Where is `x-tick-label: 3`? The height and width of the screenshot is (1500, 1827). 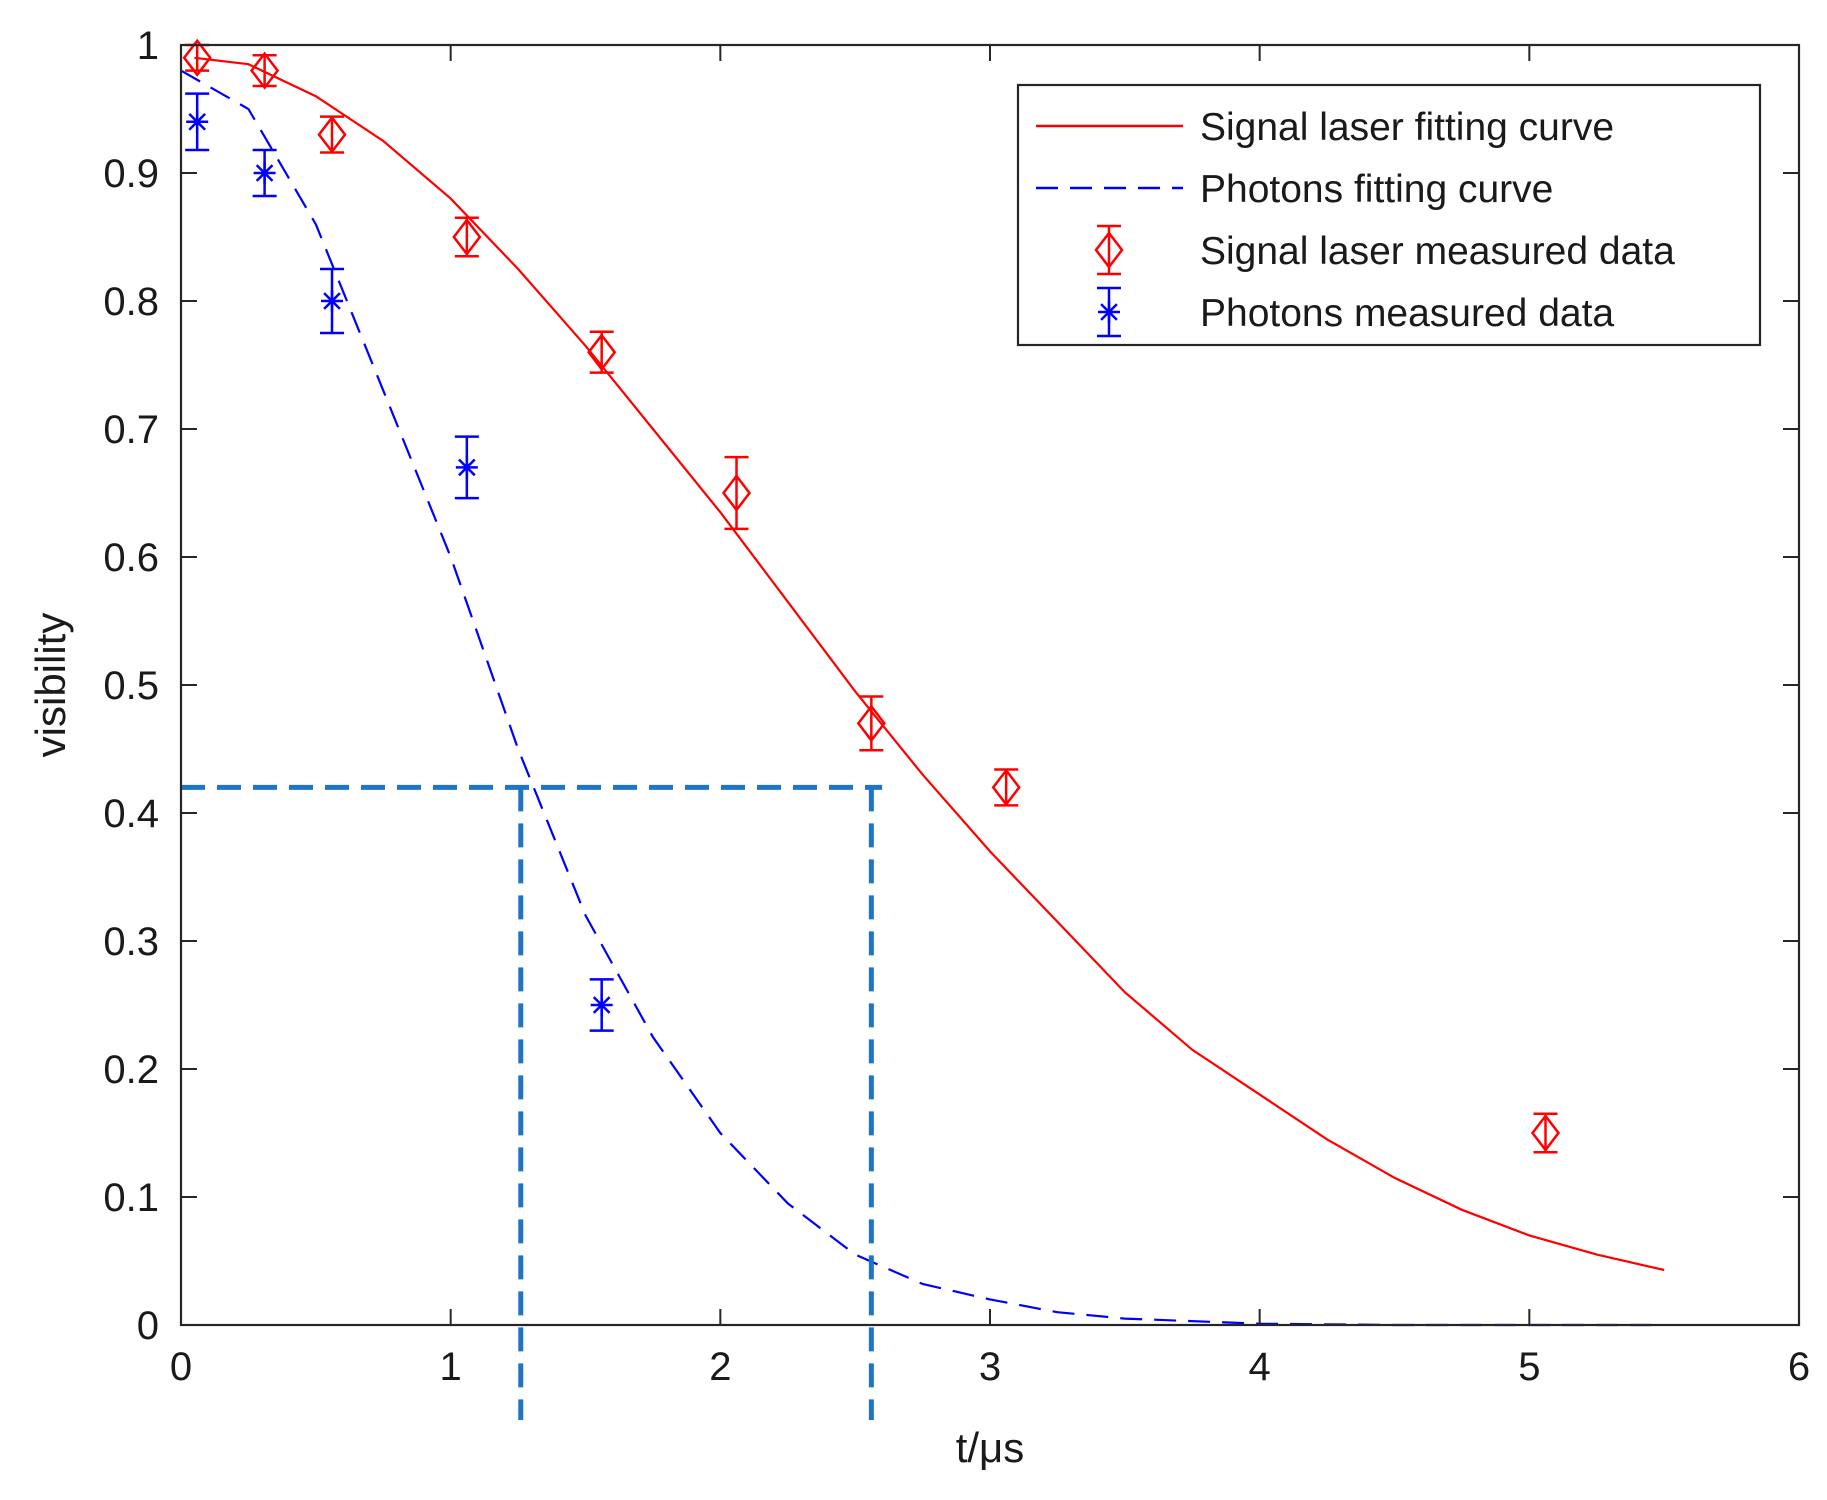
x-tick-label: 3 is located at coordinates (990, 1367).